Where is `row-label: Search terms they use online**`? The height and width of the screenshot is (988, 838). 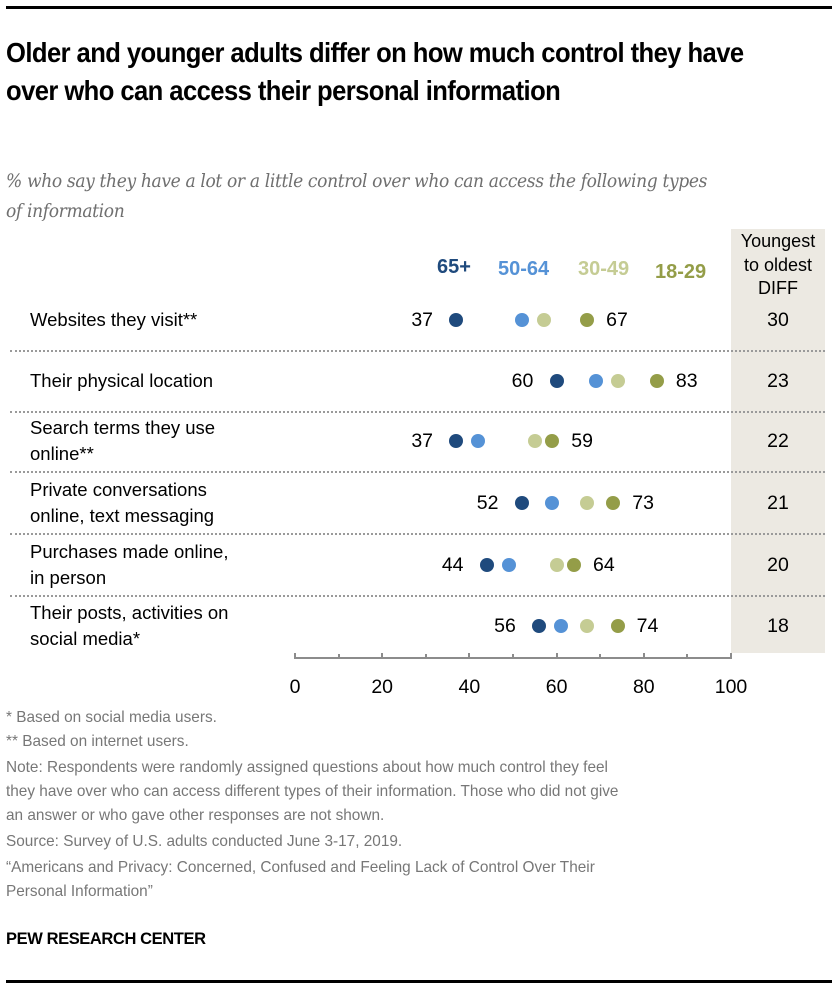
row-label: Search terms they use online** is located at coordinates (160, 441).